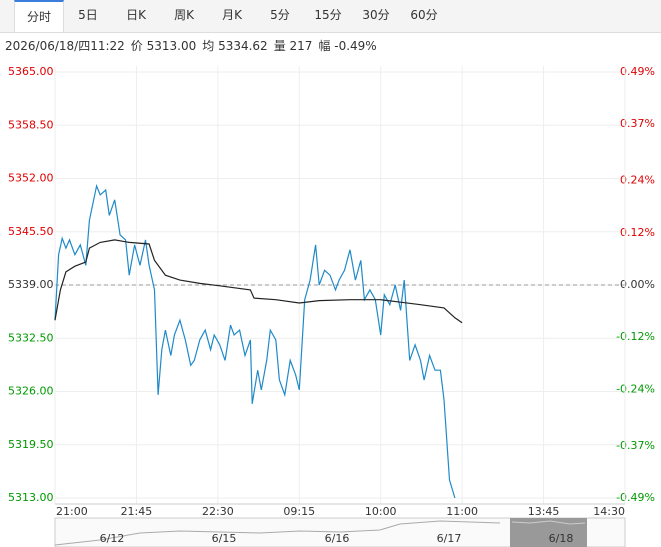 The width and height of the screenshot is (661, 547). What do you see at coordinates (31, 391) in the screenshot?
I see `y-tick-label: 5326.00` at bounding box center [31, 391].